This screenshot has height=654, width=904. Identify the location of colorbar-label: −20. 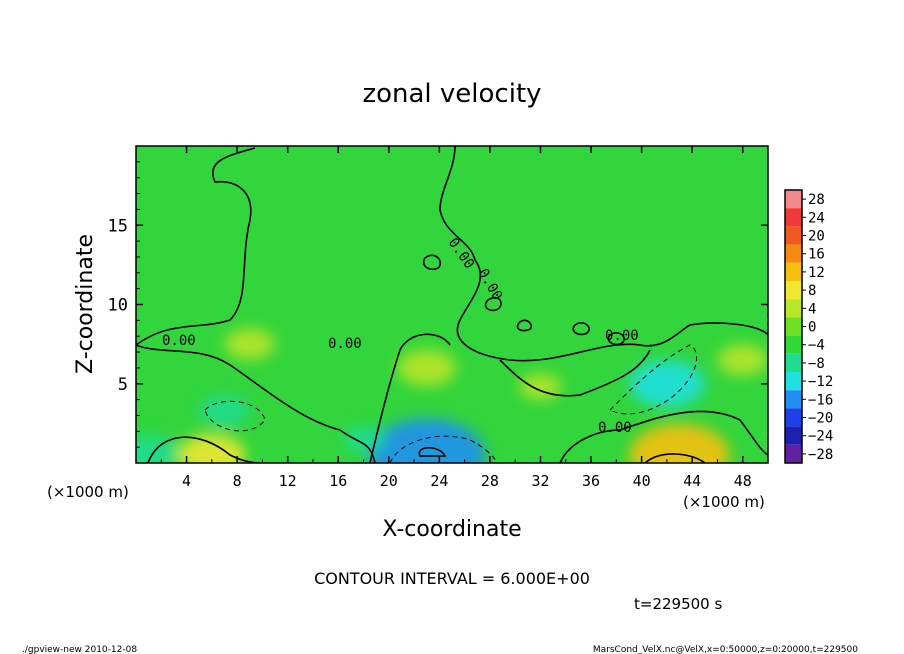
(820, 419).